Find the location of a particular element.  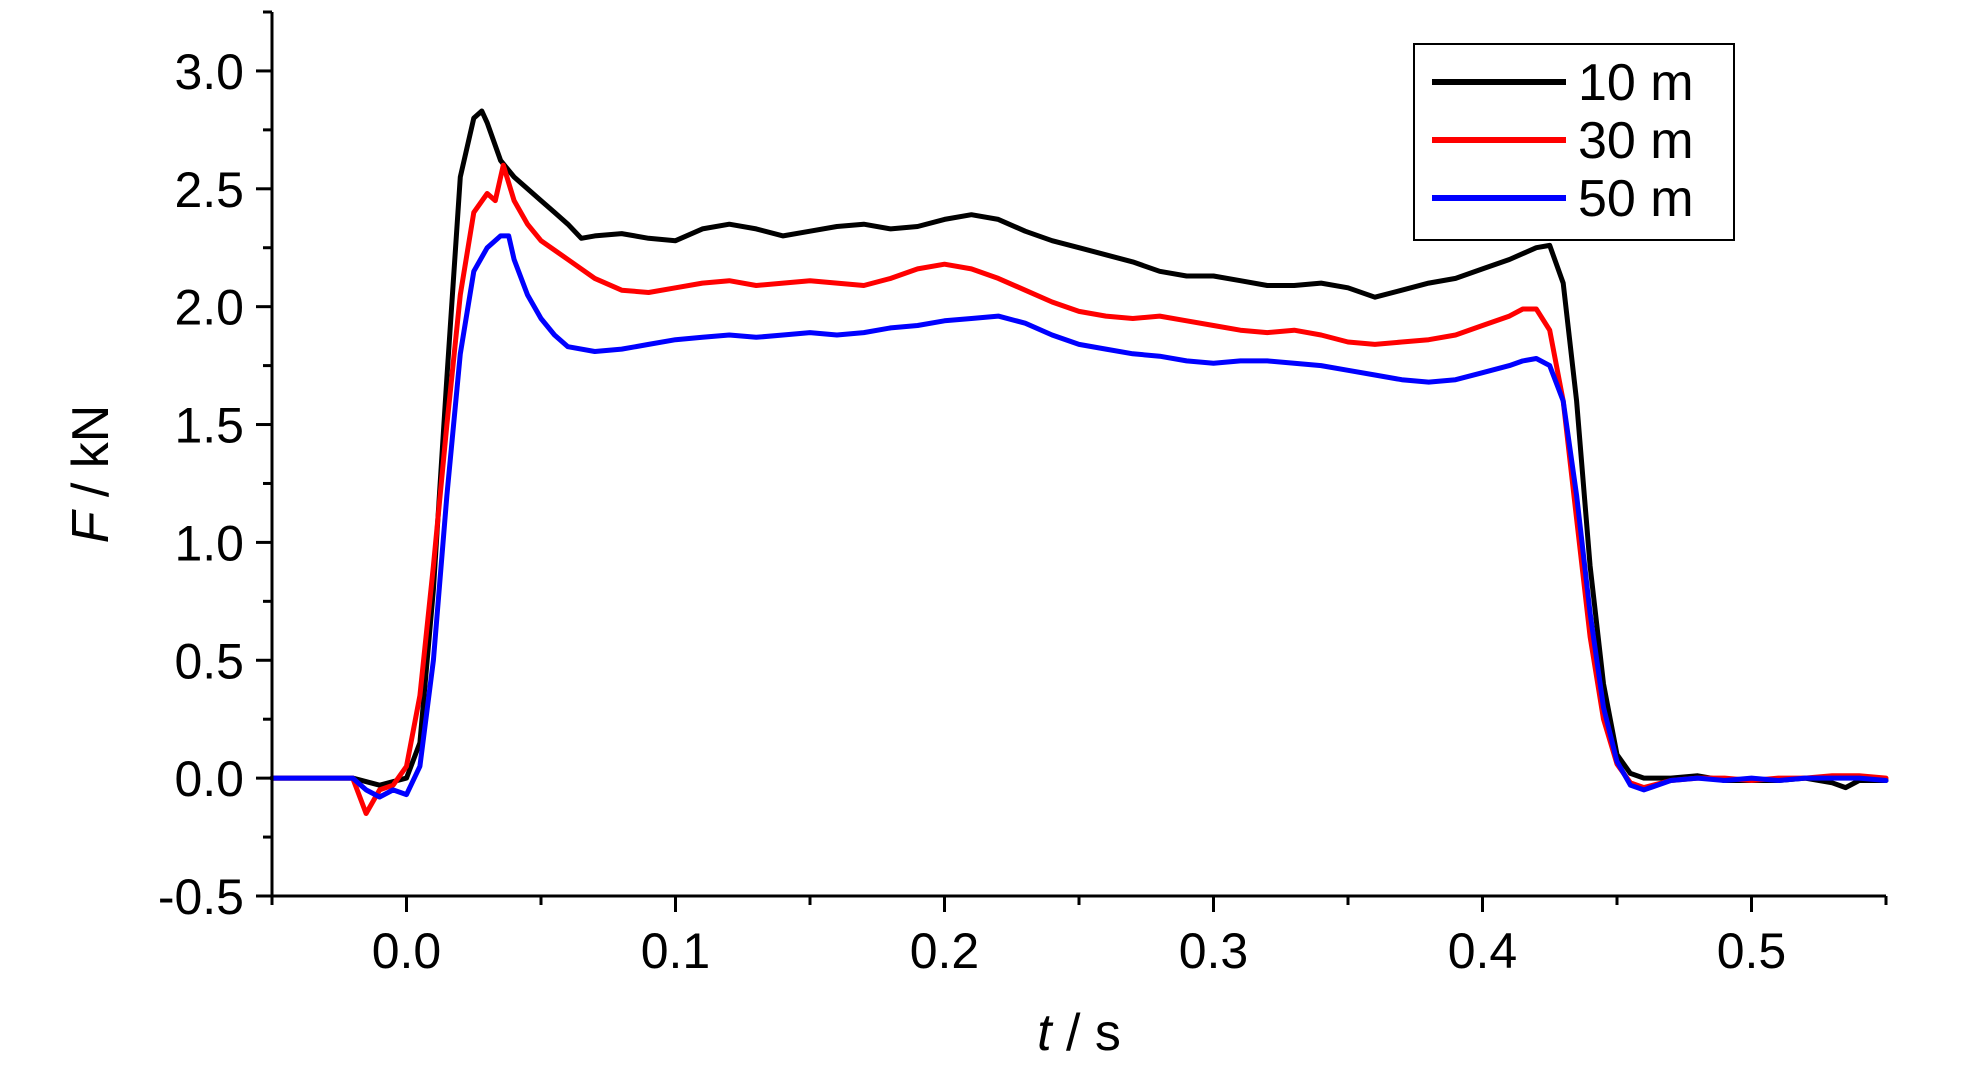

y-axis-title: F / kN is located at coordinates (91, 474).